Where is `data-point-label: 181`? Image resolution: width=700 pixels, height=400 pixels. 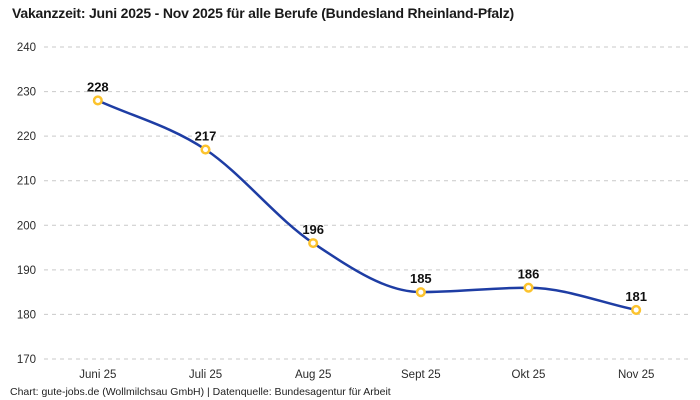 data-point-label: 181 is located at coordinates (636, 296).